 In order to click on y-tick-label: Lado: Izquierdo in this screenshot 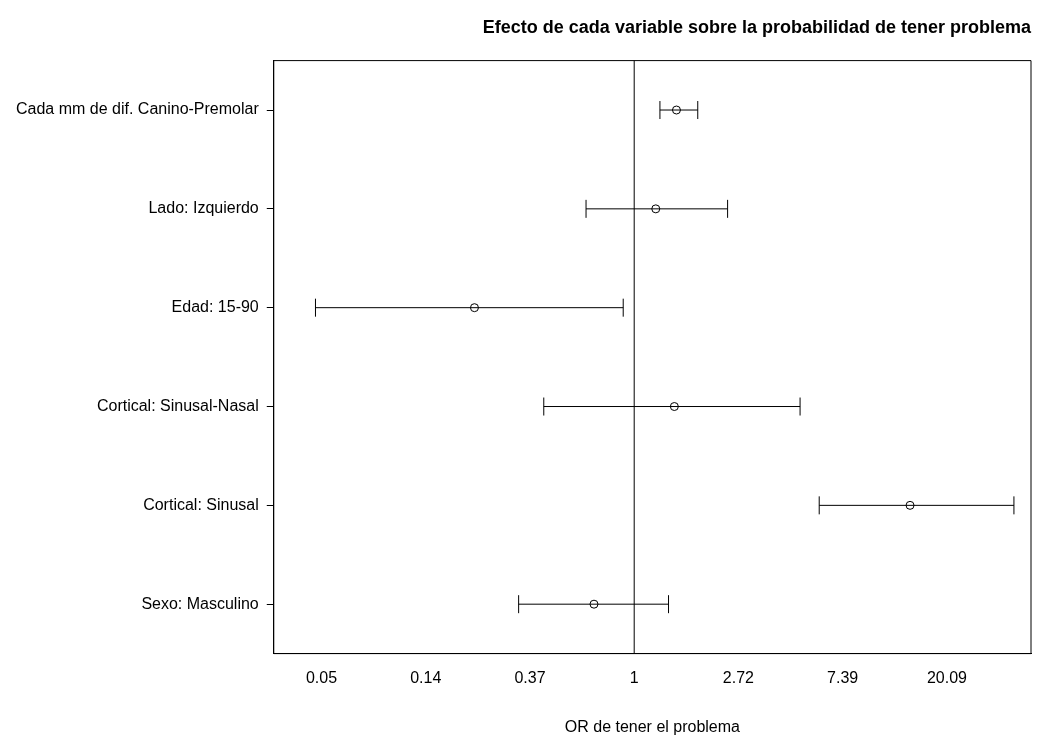, I will do `click(203, 208)`.